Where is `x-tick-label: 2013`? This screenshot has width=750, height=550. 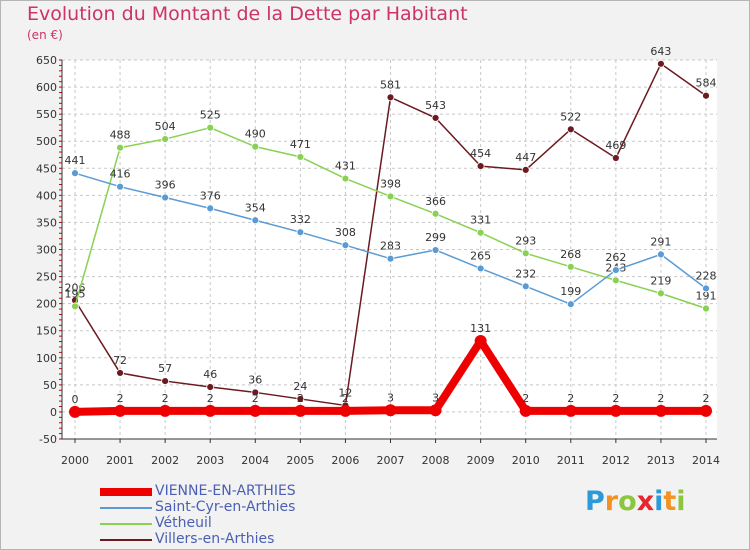 x-tick-label: 2013 is located at coordinates (661, 460).